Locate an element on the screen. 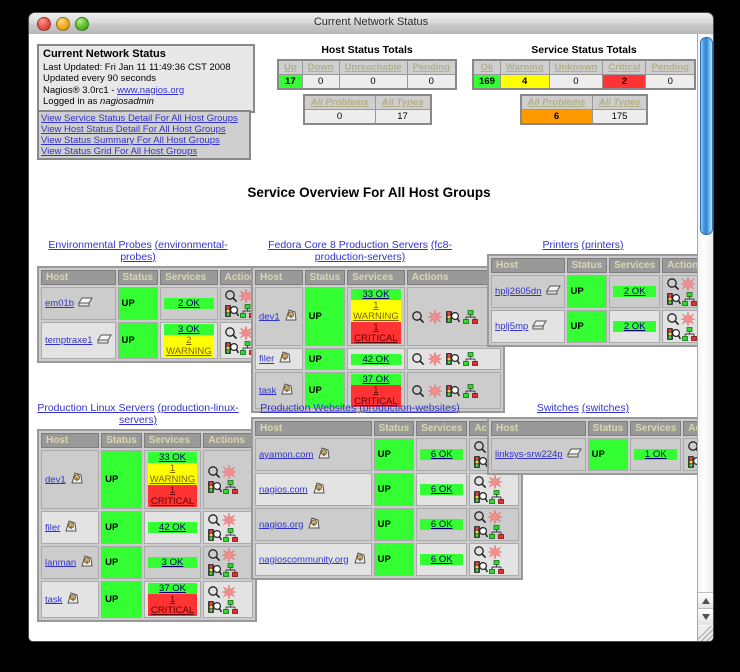 The image size is (740, 672). nagios-website-link: www.nagios.org is located at coordinates (151, 90).